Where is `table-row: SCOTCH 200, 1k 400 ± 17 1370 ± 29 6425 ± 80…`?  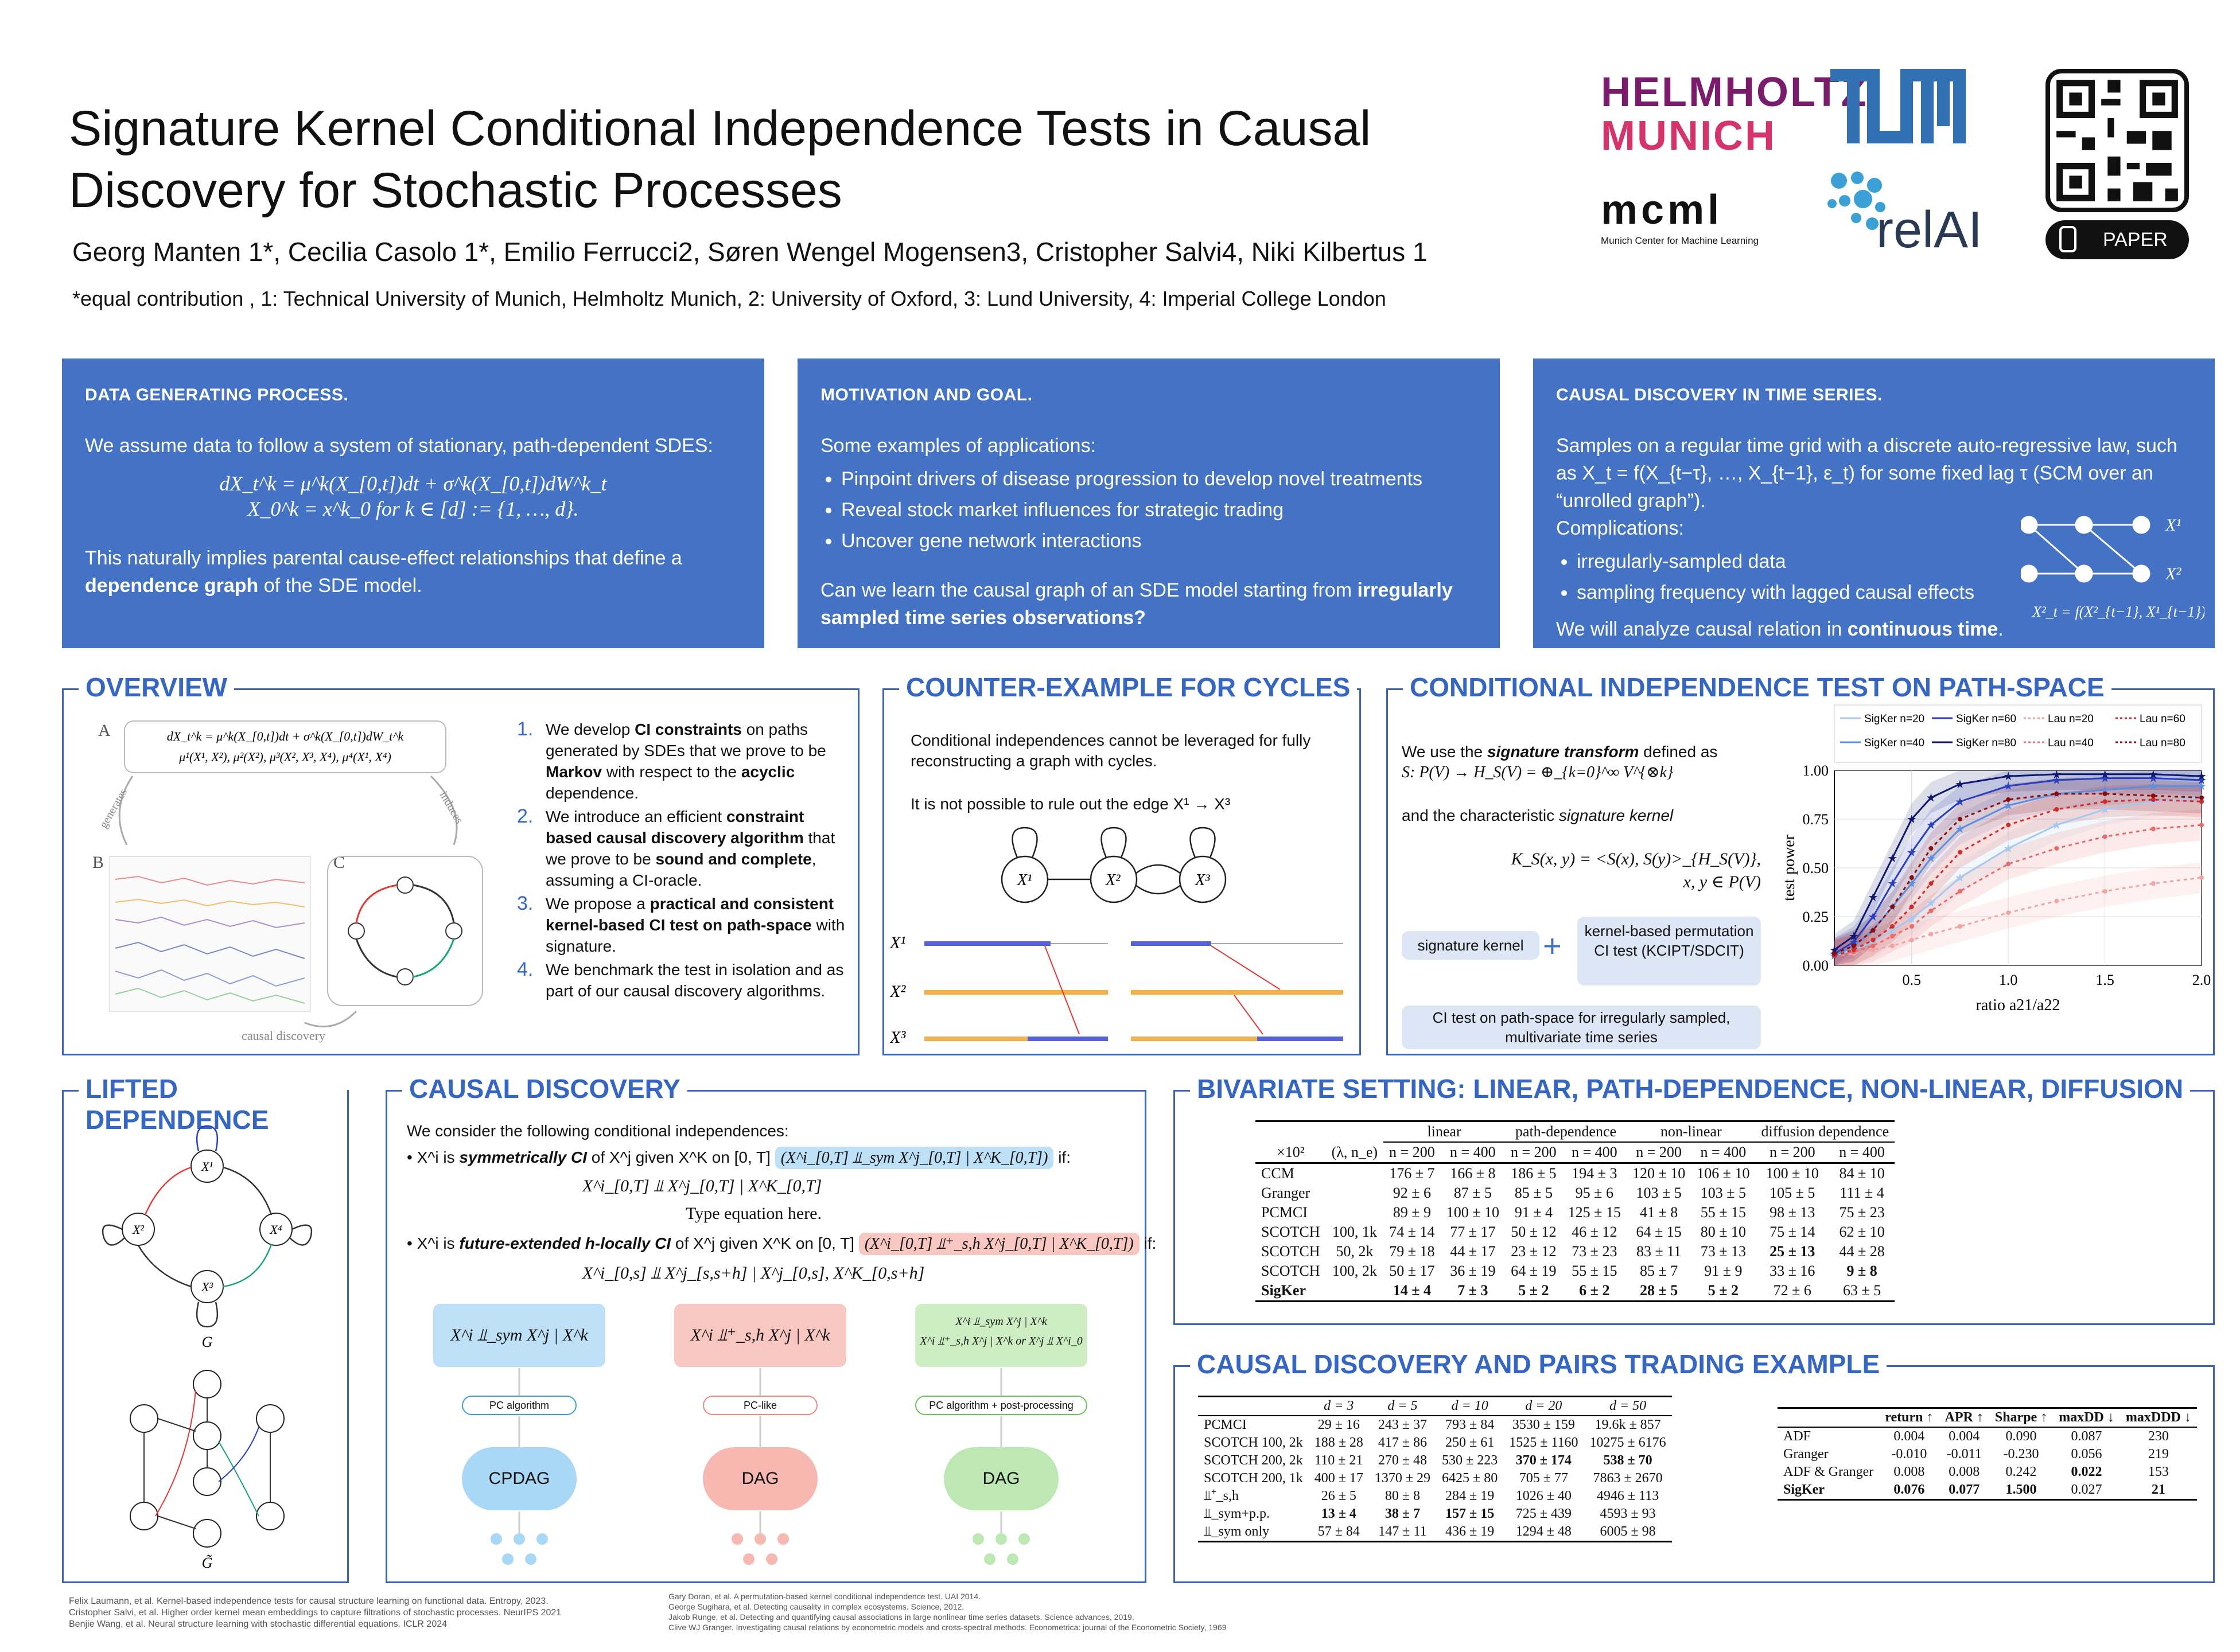
table-row: SCOTCH 200, 1k 400 ± 17 1370 ± 29 6425 ± 80… is located at coordinates (1435, 1478).